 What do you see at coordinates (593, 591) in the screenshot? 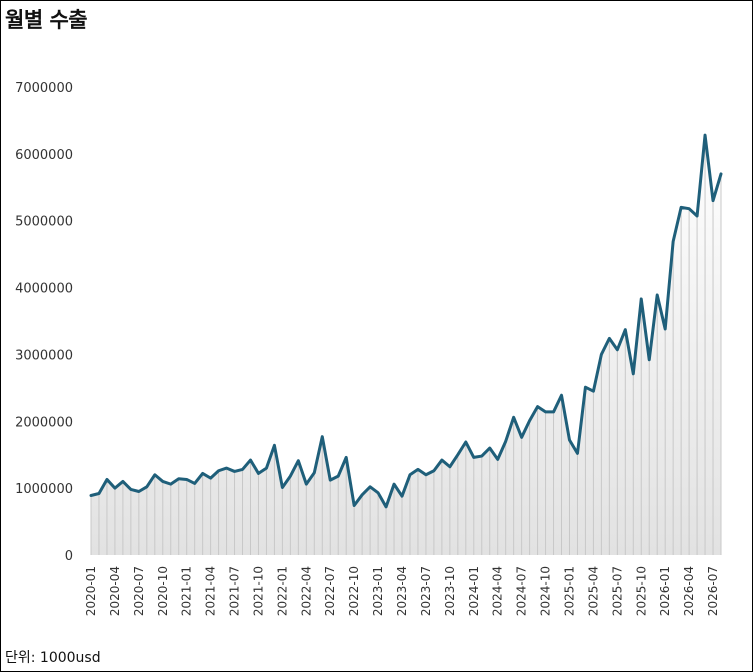
I see `x-tick-label: 2025-04` at bounding box center [593, 591].